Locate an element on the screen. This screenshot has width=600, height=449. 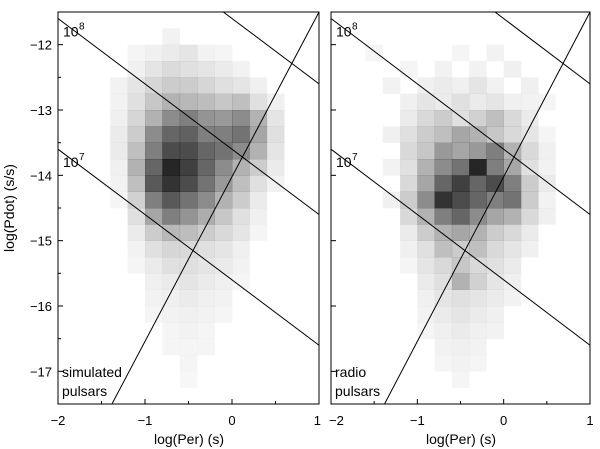
left-note-line-1: simulated is located at coordinates (92, 372).